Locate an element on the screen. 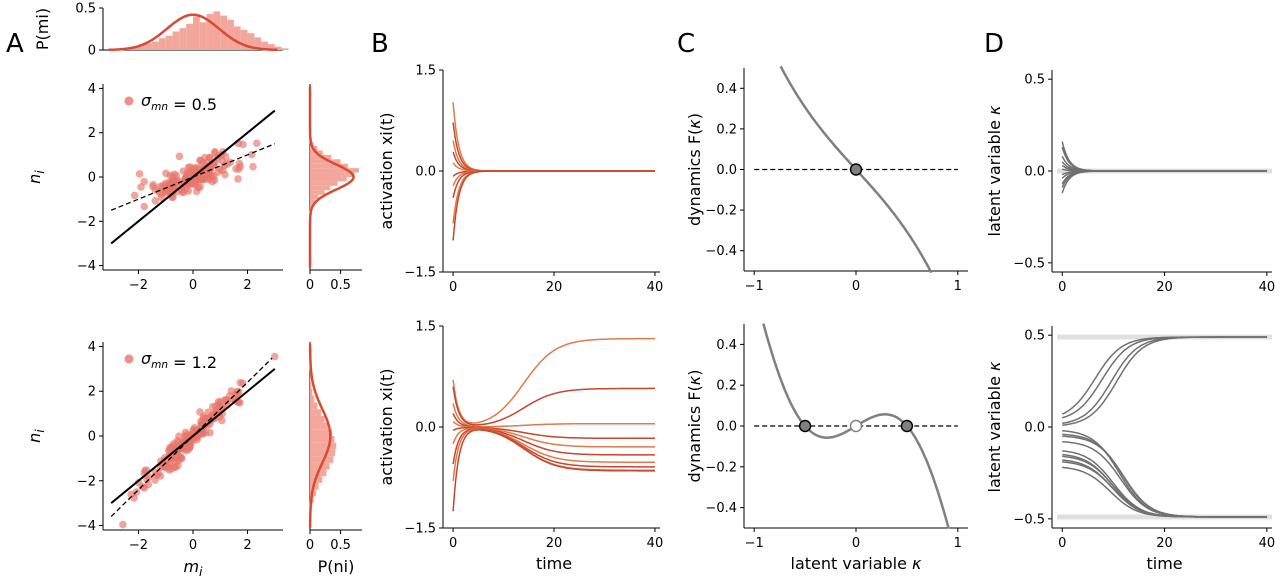 This screenshot has height=579, width=1285. a-bottom-scatter-ytick-label: 4 is located at coordinates (92, 347).